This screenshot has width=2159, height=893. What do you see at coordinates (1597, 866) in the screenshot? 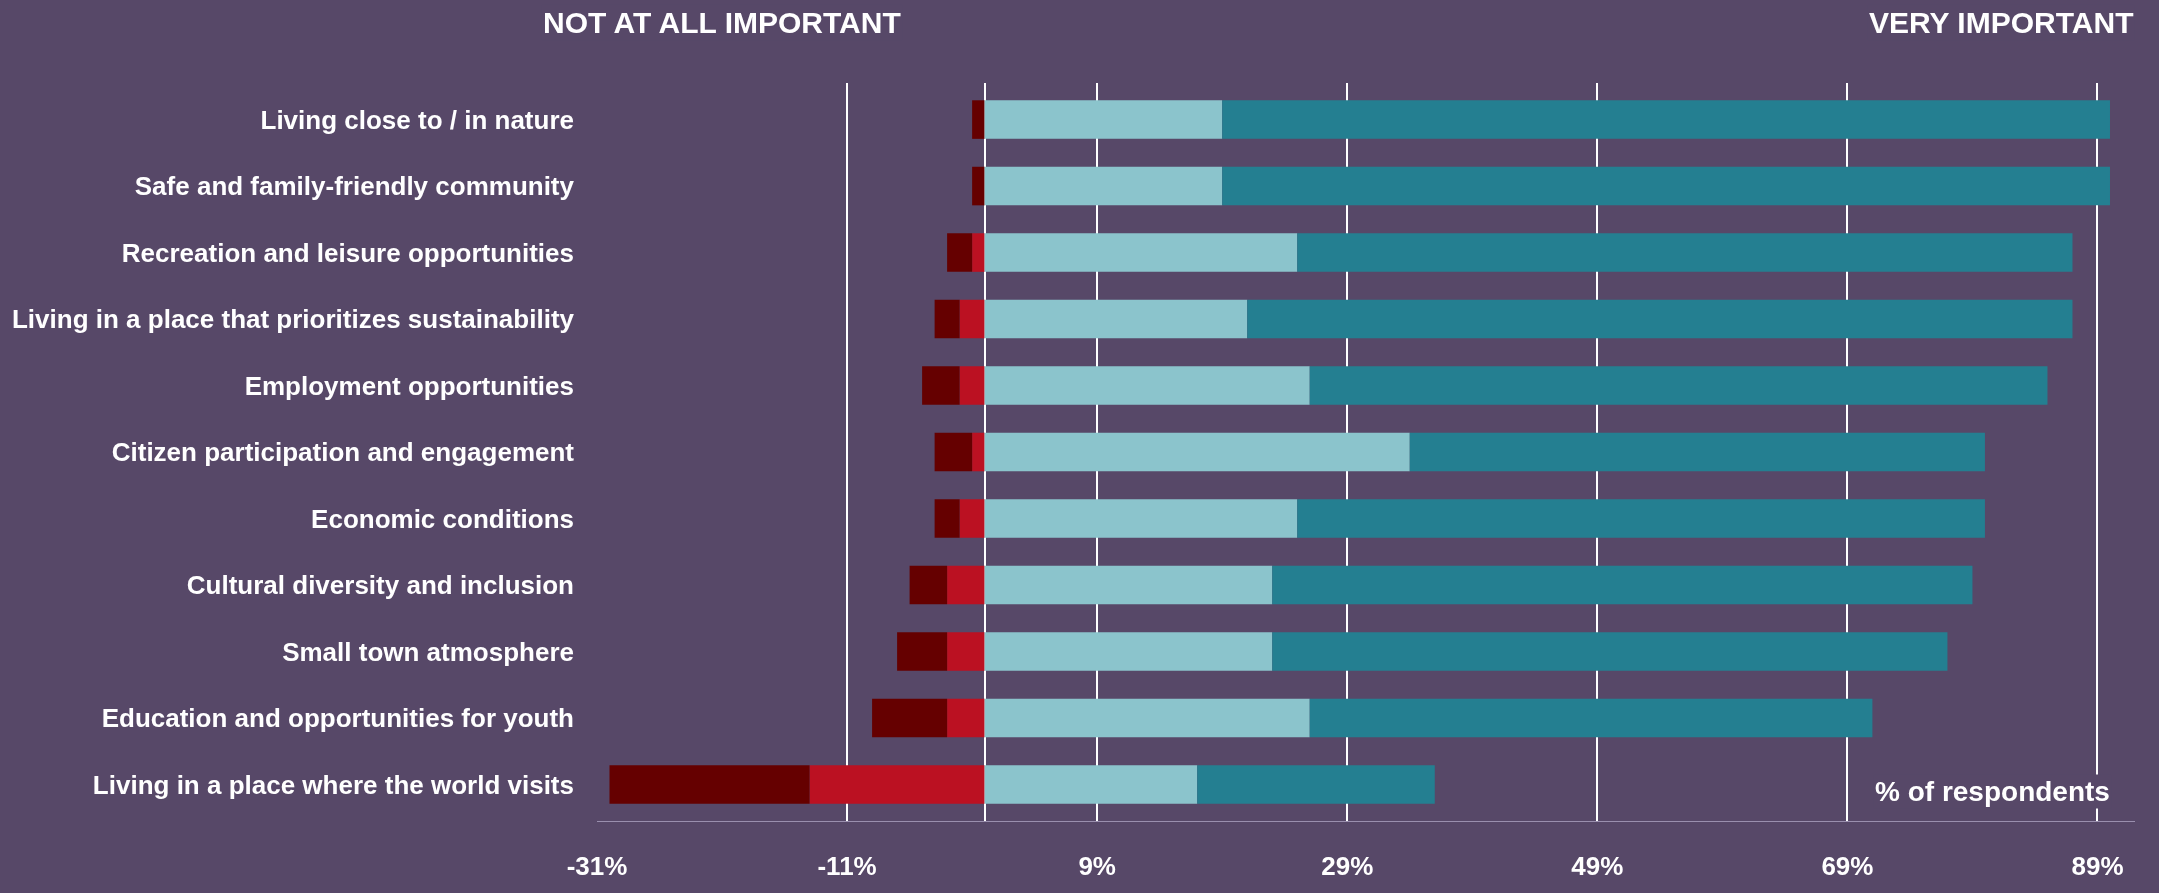
I see `x-tick-label: 49%` at bounding box center [1597, 866].